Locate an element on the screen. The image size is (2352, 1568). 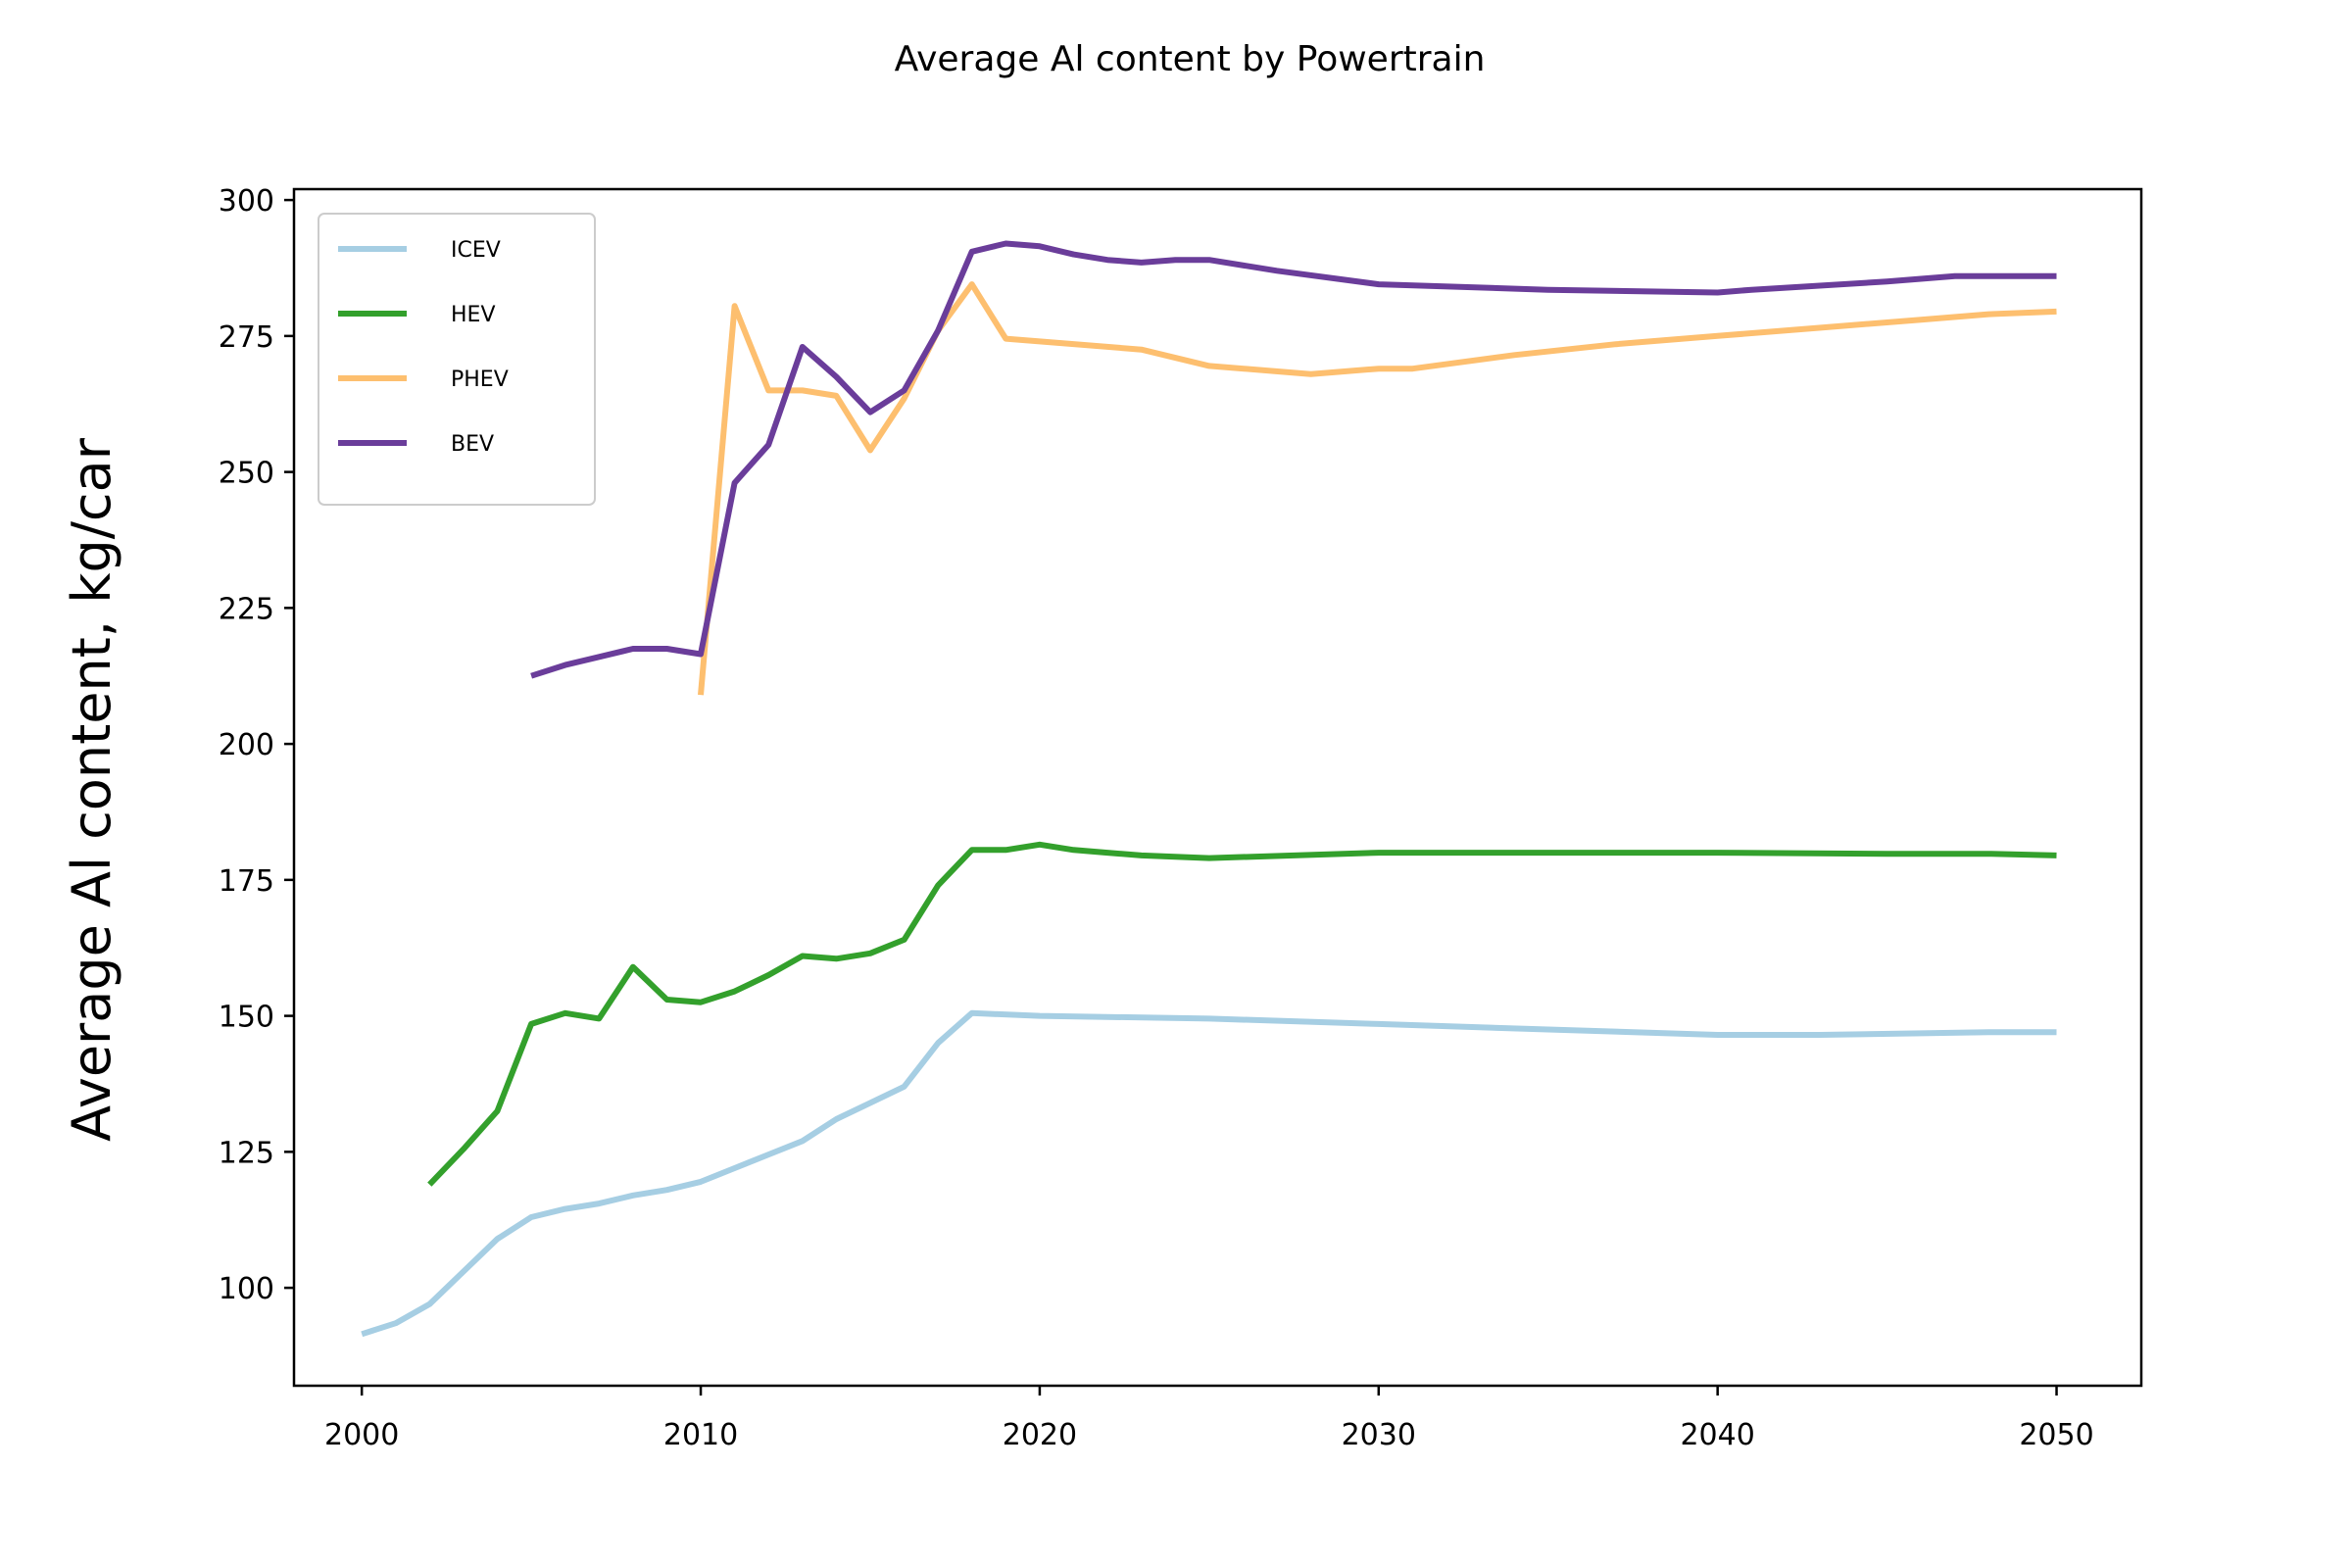
y-tick-label: 175 is located at coordinates (246, 881).